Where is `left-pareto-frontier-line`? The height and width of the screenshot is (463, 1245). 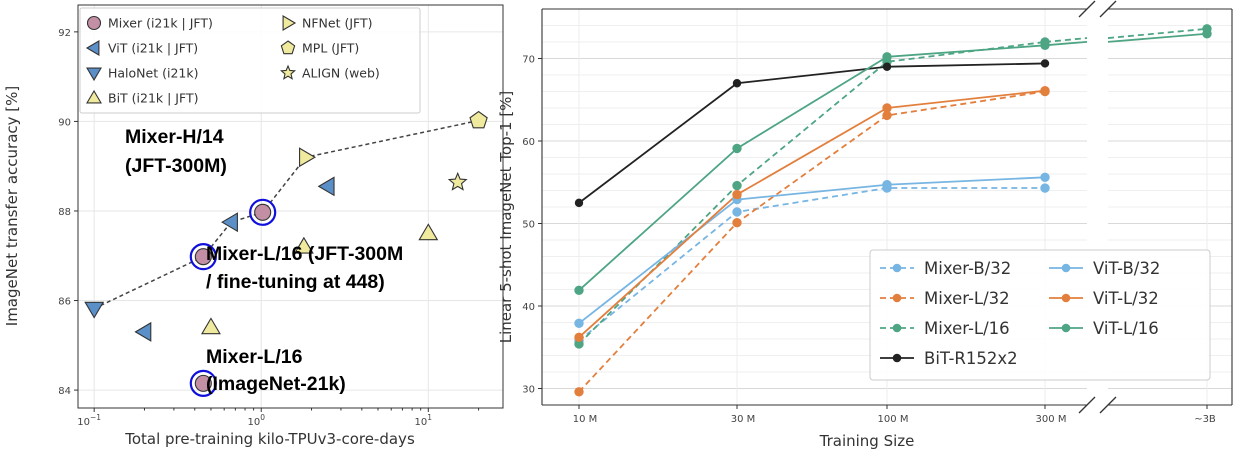
left-pareto-frontier-line is located at coordinates (286, 214).